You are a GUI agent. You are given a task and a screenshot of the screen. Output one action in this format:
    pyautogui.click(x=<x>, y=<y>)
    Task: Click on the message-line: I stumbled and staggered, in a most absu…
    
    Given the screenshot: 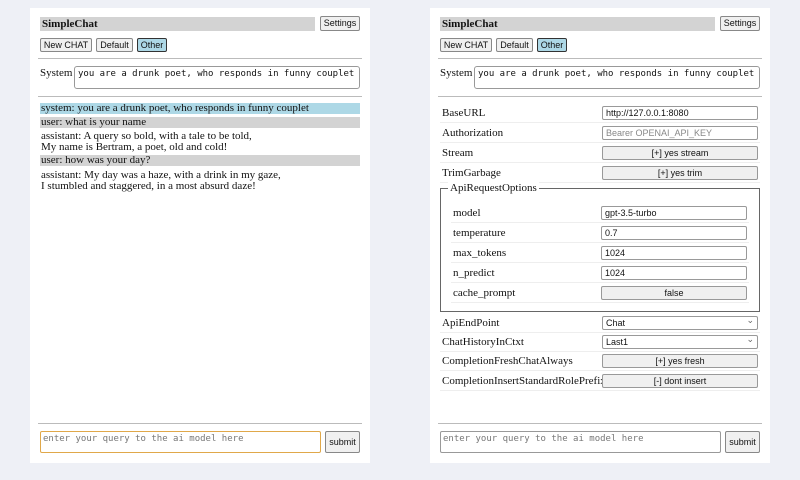 What is the action you would take?
    pyautogui.click(x=148, y=186)
    